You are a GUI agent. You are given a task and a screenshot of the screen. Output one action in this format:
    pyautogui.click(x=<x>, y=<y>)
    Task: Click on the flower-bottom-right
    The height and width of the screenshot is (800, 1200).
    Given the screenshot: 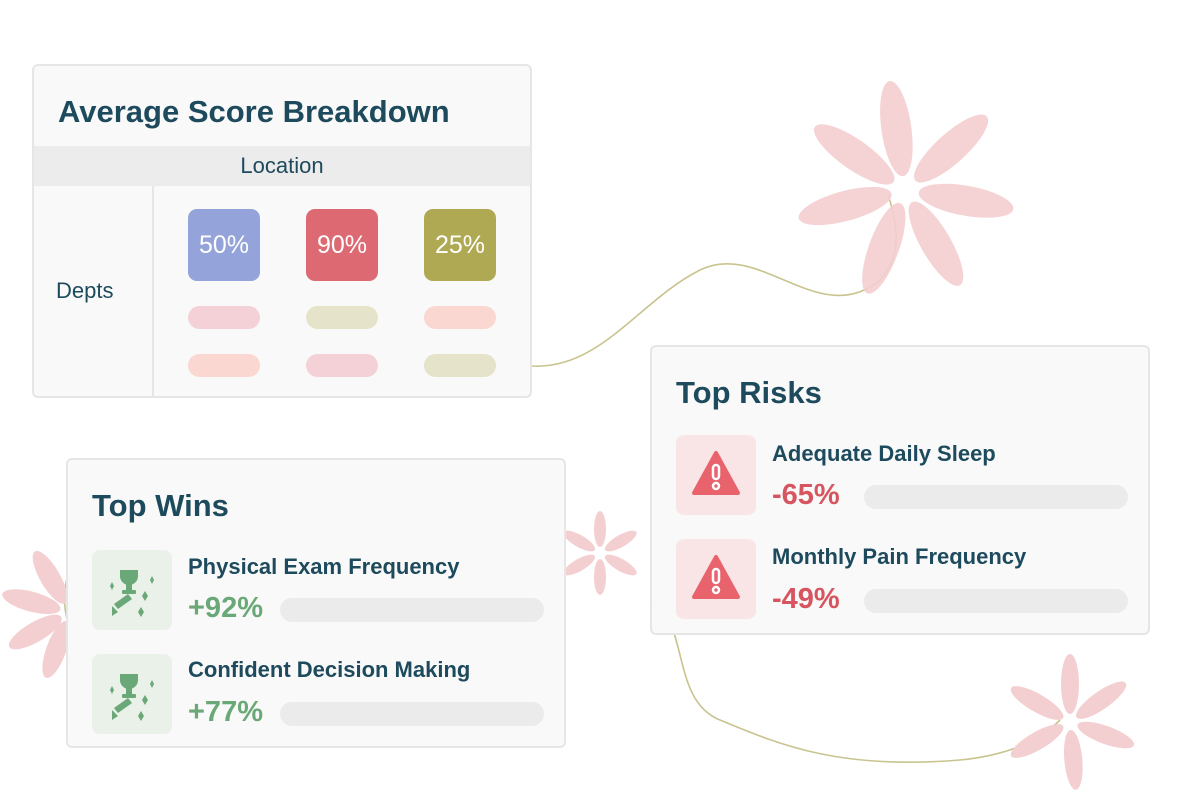 What is the action you would take?
    pyautogui.click(x=1072, y=722)
    